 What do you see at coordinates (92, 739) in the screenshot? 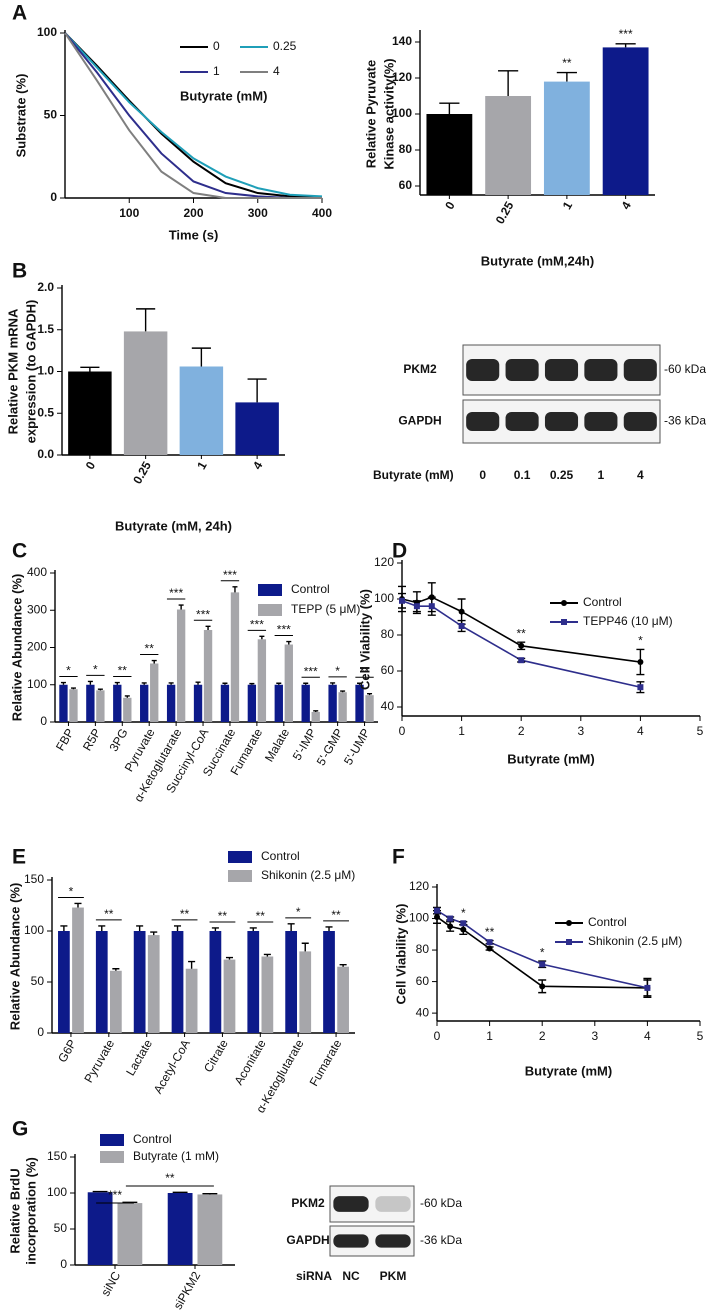
I see `x-tick-label: R5P` at bounding box center [92, 739].